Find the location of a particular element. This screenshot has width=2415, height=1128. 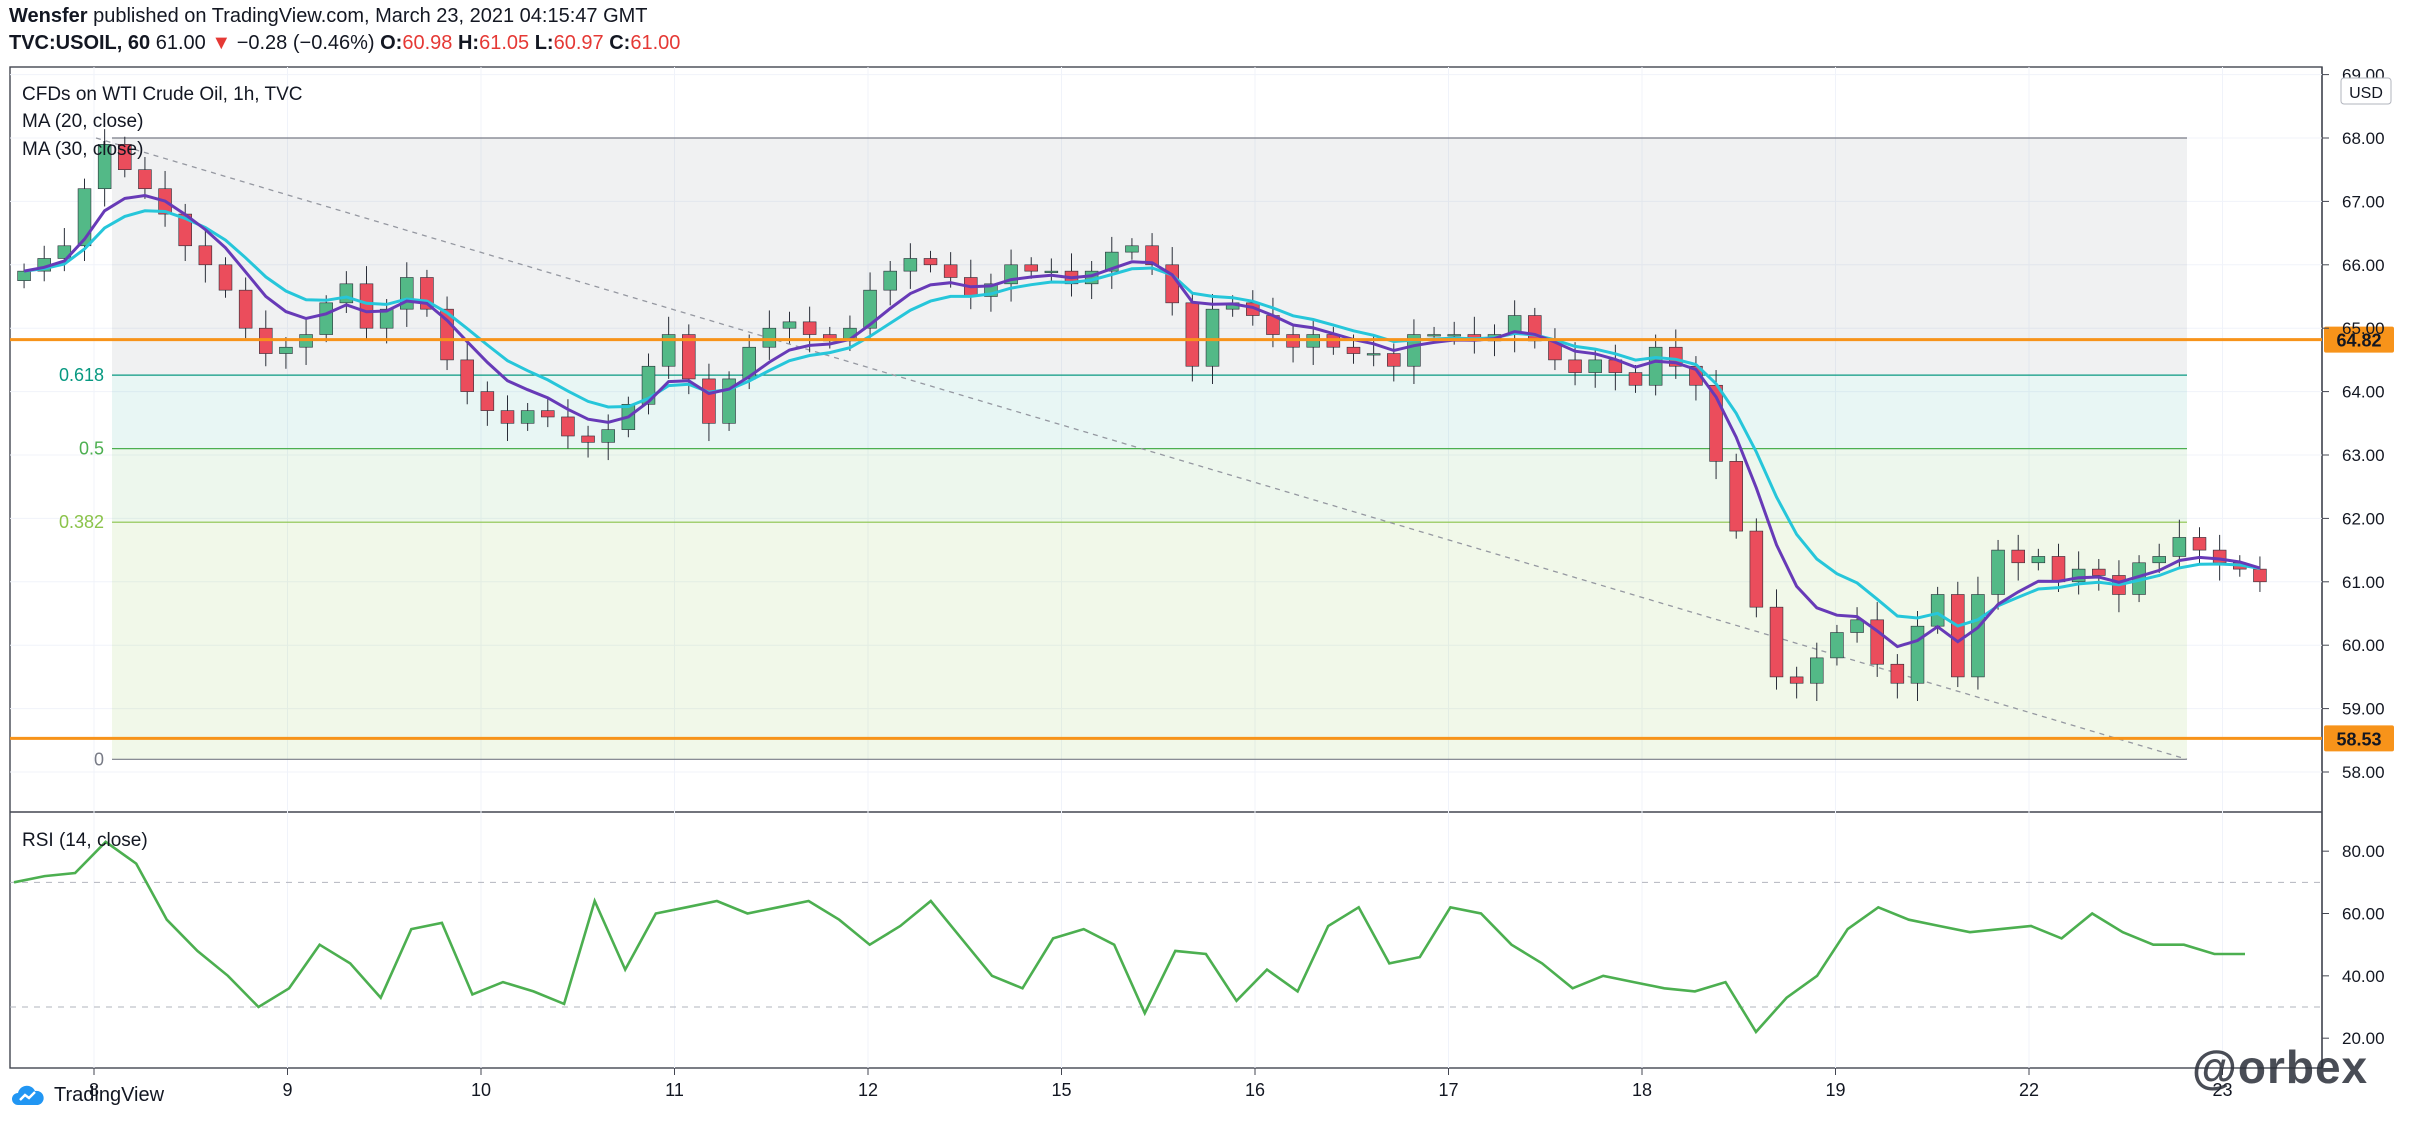

fib-level-label: 0 is located at coordinates (99, 759).